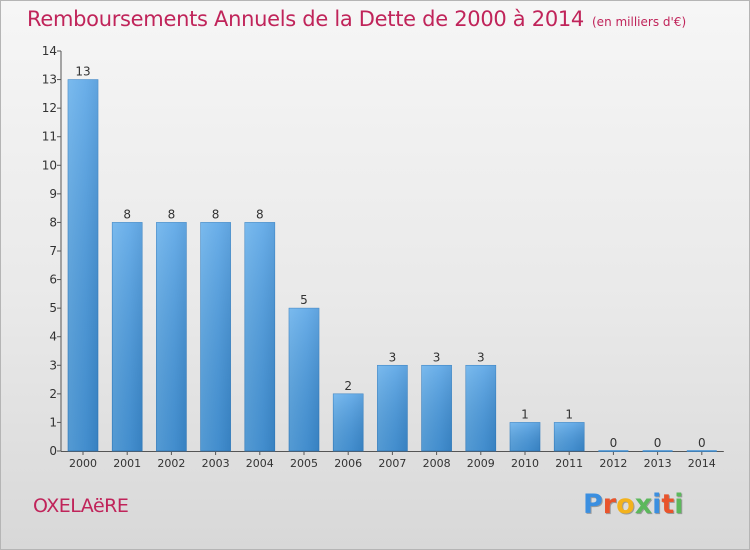  Describe the element at coordinates (437, 463) in the screenshot. I see `x-tick-label: 2008` at that location.